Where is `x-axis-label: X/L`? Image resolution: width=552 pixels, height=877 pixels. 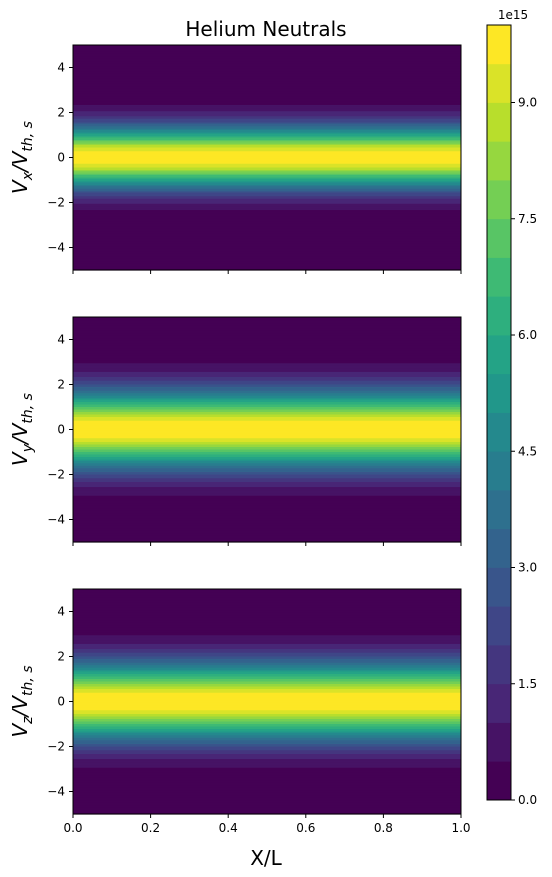
x-axis-label: X/L is located at coordinates (266, 858).